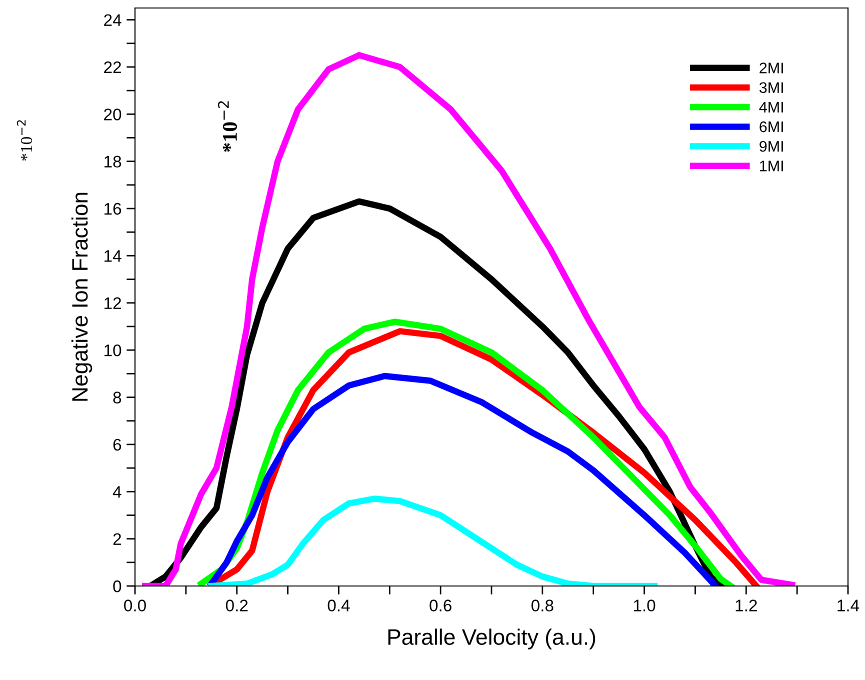 This screenshot has width=865, height=680. I want to click on x-tick-label: 1.2, so click(746, 606).